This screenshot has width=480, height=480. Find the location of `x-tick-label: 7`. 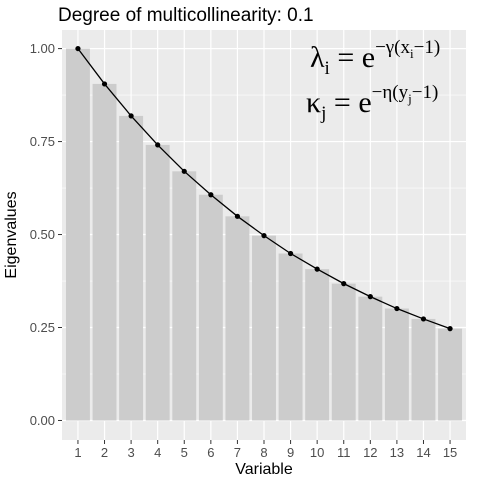

x-tick-label: 7 is located at coordinates (237, 452).